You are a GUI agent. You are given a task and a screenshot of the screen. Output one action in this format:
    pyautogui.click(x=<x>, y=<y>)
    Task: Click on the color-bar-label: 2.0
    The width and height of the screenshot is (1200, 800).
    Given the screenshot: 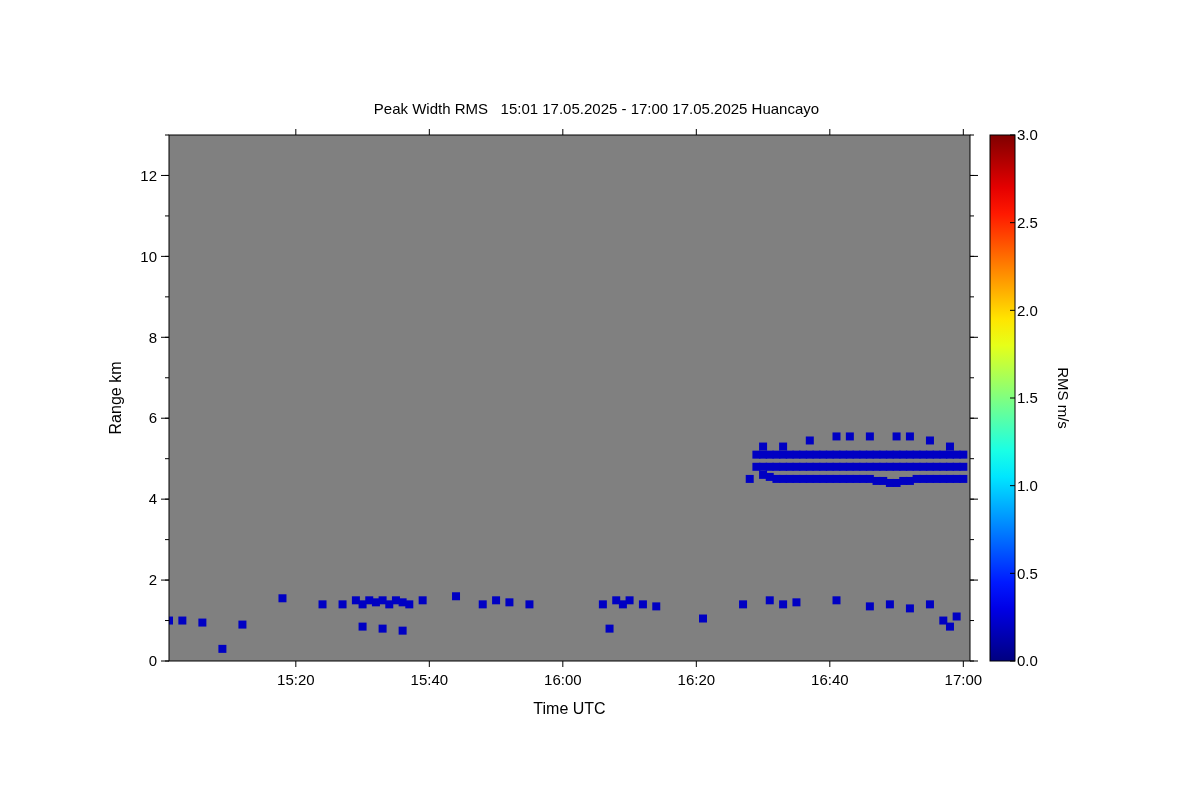 What is the action you would take?
    pyautogui.click(x=1027, y=310)
    